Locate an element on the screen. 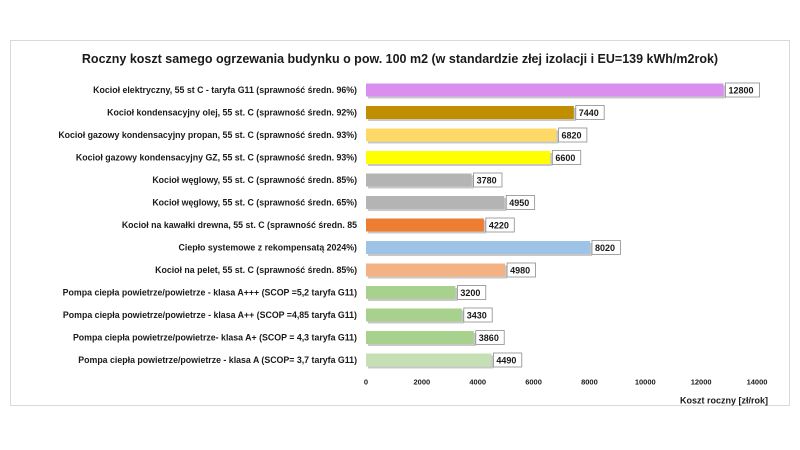  data-label: 3430 is located at coordinates (477, 315).